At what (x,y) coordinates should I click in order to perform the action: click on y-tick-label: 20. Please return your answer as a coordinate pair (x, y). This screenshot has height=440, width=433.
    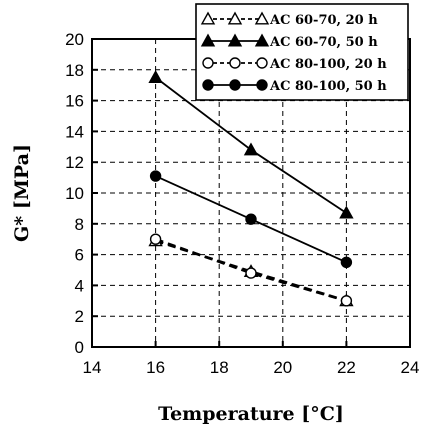
    Looking at the image, I should click on (74, 39).